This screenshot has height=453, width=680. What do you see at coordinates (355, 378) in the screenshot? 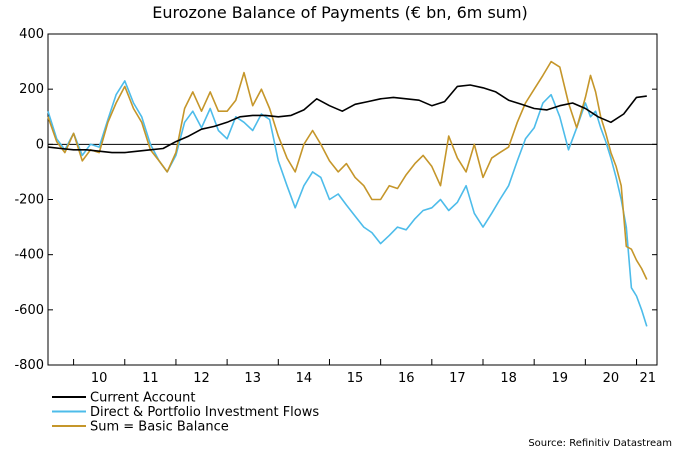
I see `x-tick-label: 15` at bounding box center [355, 378].